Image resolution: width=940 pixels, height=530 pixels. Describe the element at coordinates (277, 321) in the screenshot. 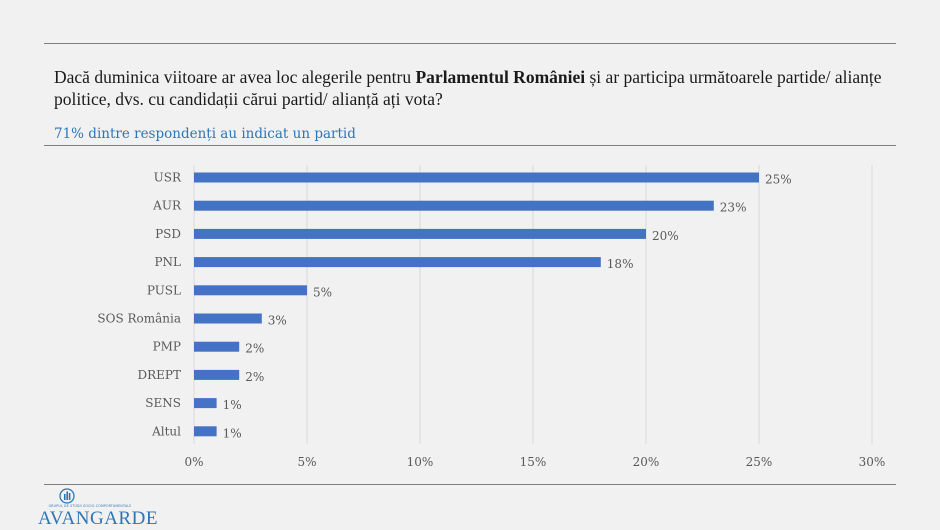

I see `data-label: 3%` at that location.